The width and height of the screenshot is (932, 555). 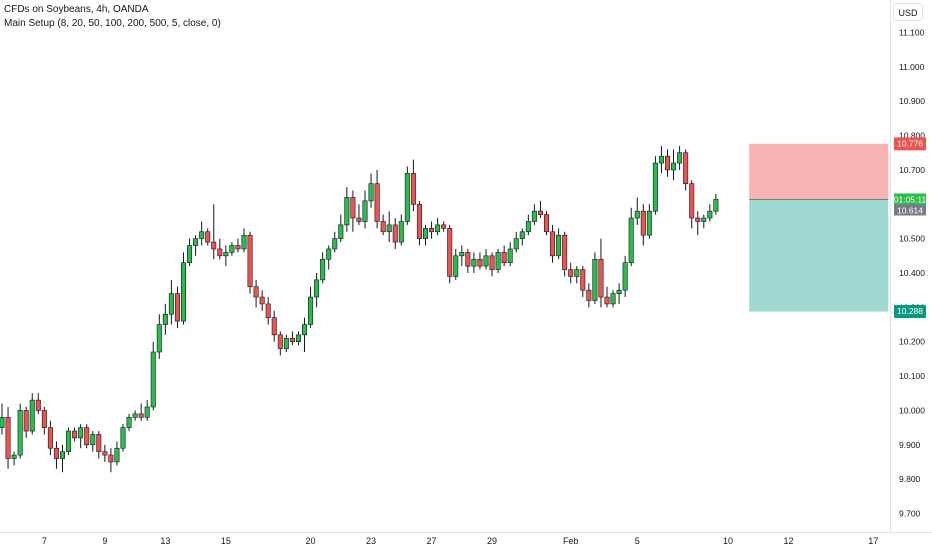 What do you see at coordinates (76, 9) in the screenshot?
I see `symbol-title: CFDs on Soybeans, 4h, OANDA` at bounding box center [76, 9].